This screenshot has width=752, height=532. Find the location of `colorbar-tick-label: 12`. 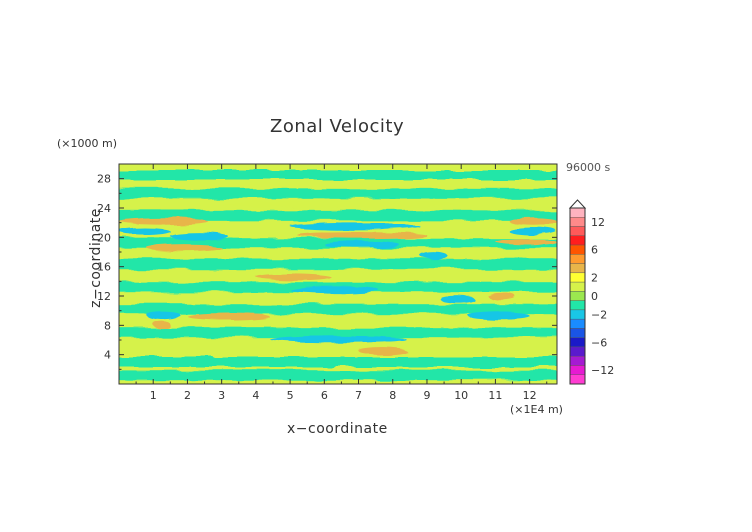

colorbar-tick-label: 12 is located at coordinates (598, 222).